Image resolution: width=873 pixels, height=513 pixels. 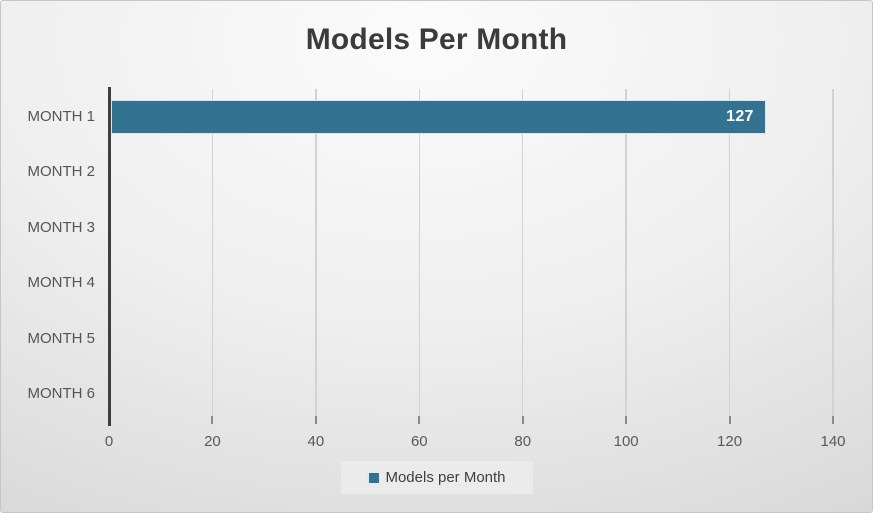 I want to click on y-axis-line, so click(x=109, y=256).